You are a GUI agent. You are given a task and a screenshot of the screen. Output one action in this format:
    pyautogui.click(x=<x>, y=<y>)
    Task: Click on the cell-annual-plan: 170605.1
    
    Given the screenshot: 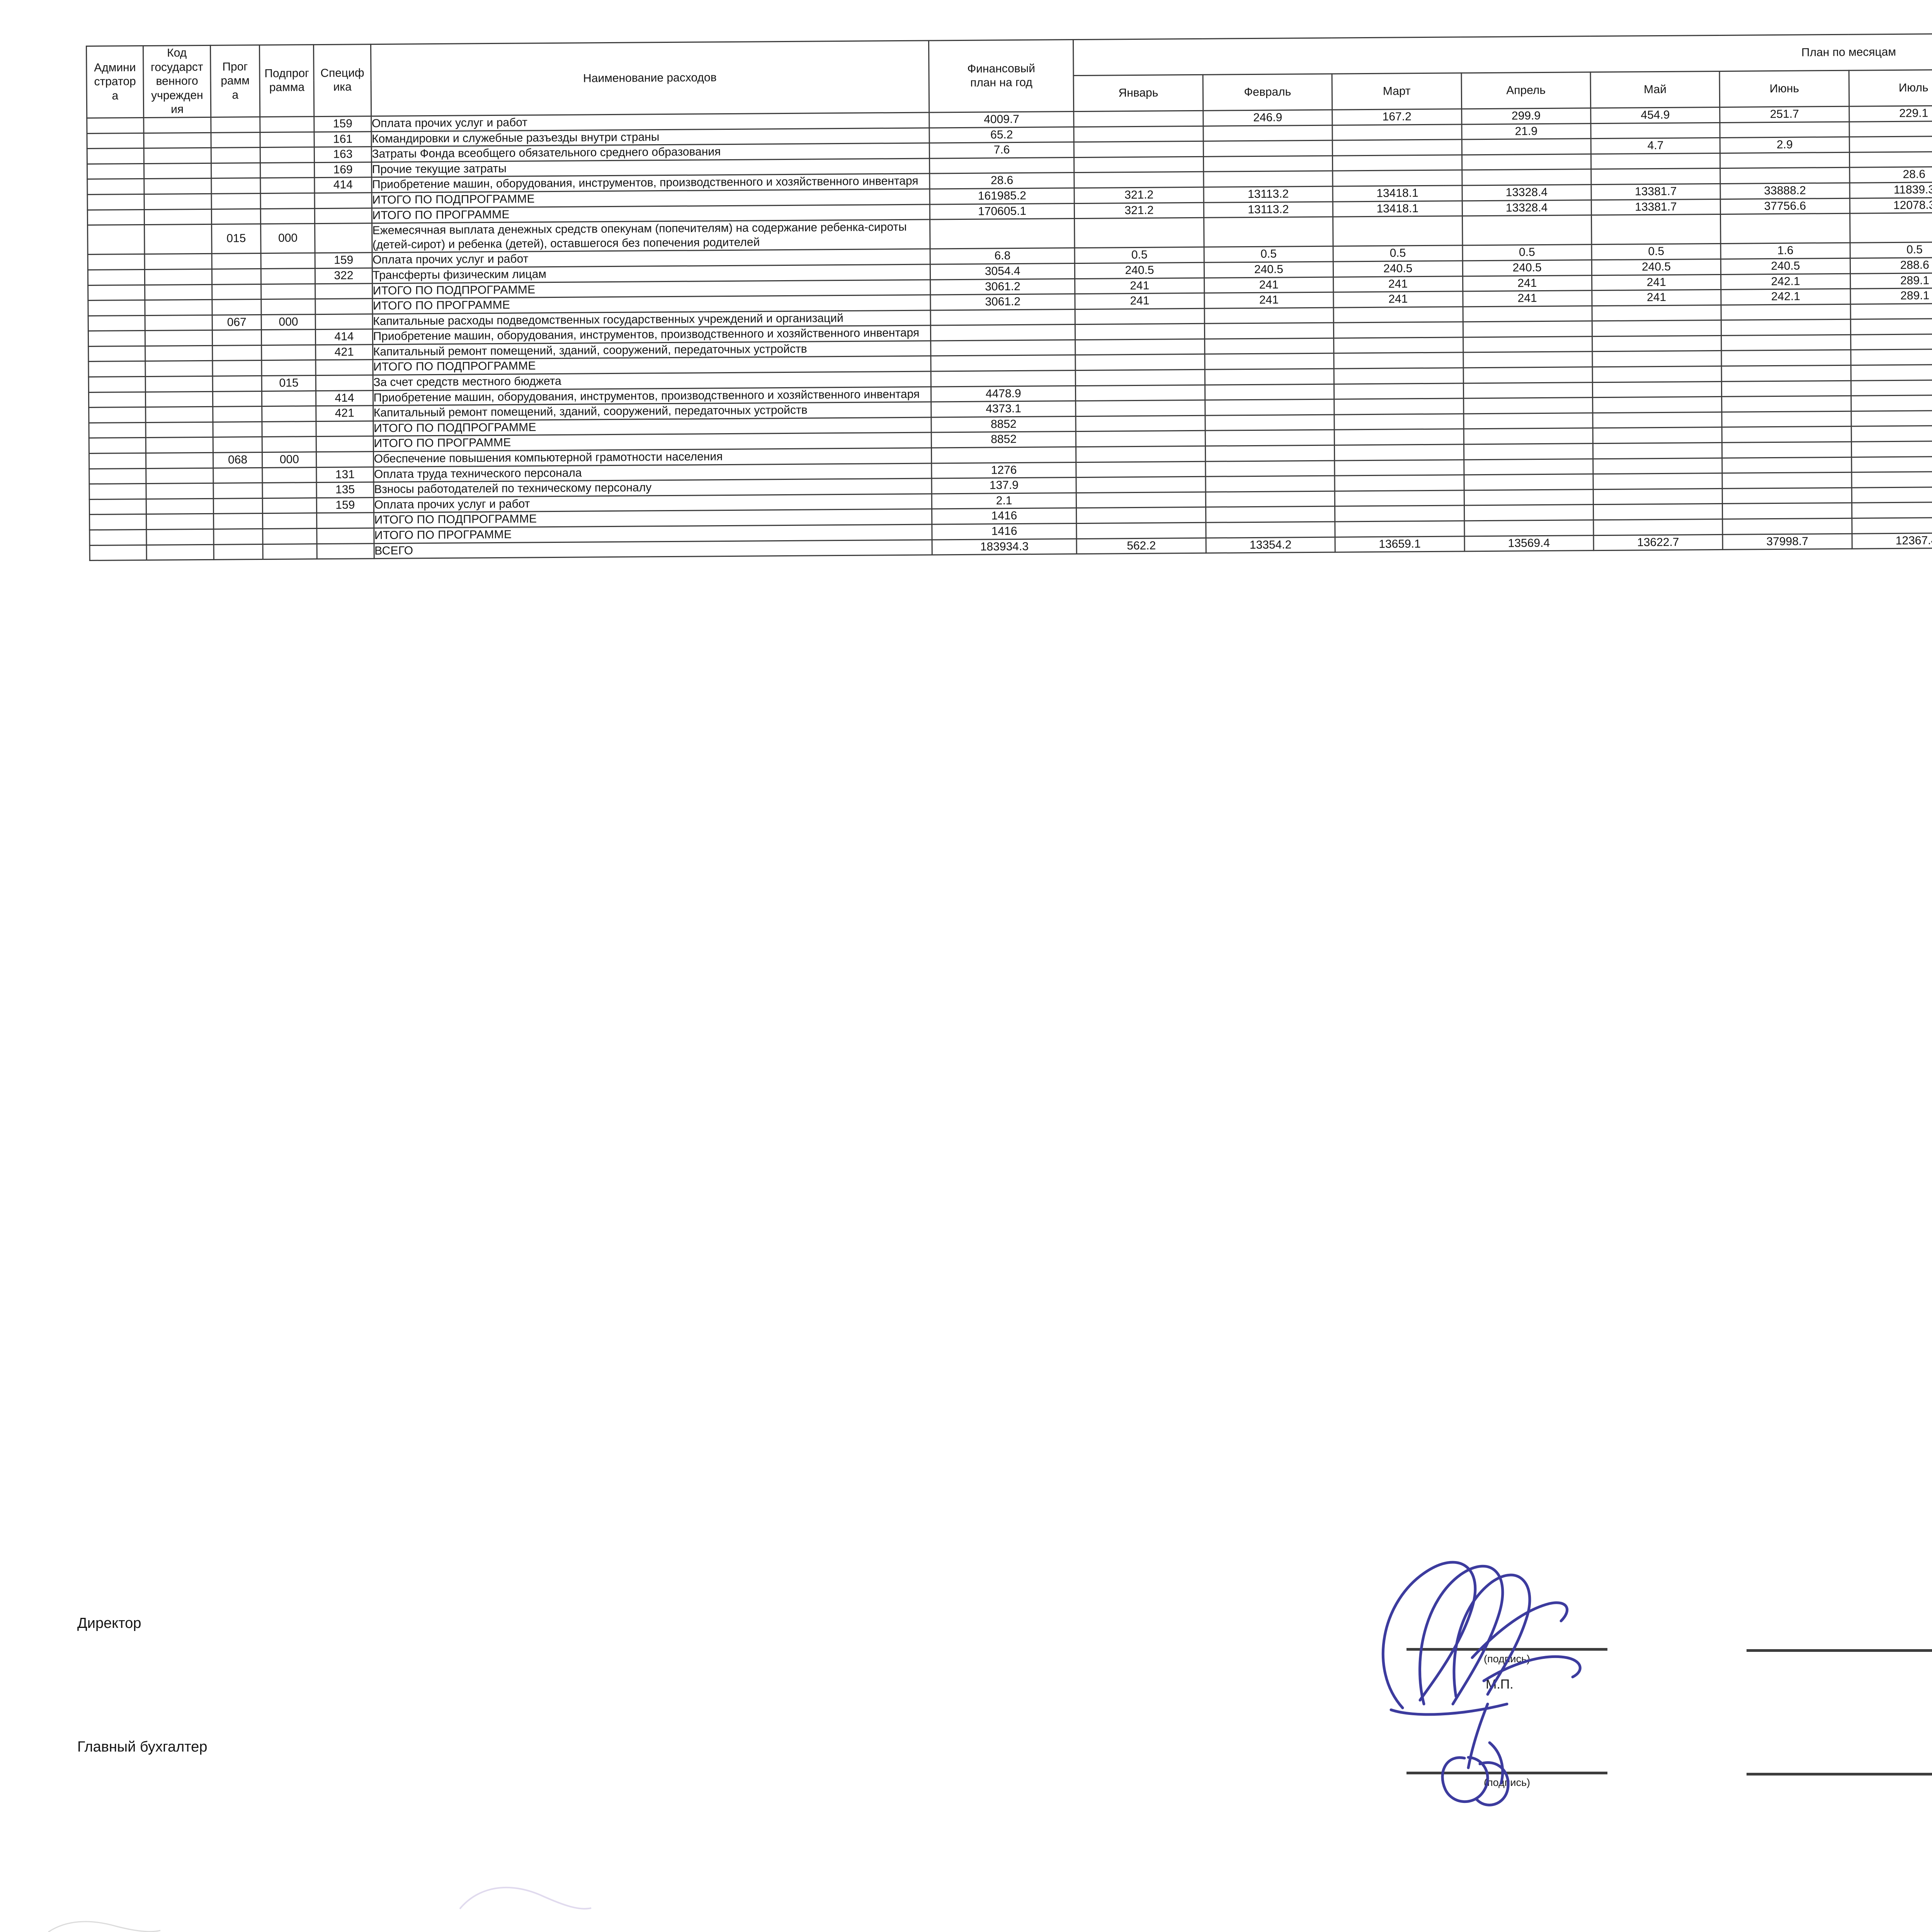 What is the action you would take?
    pyautogui.click(x=1003, y=212)
    